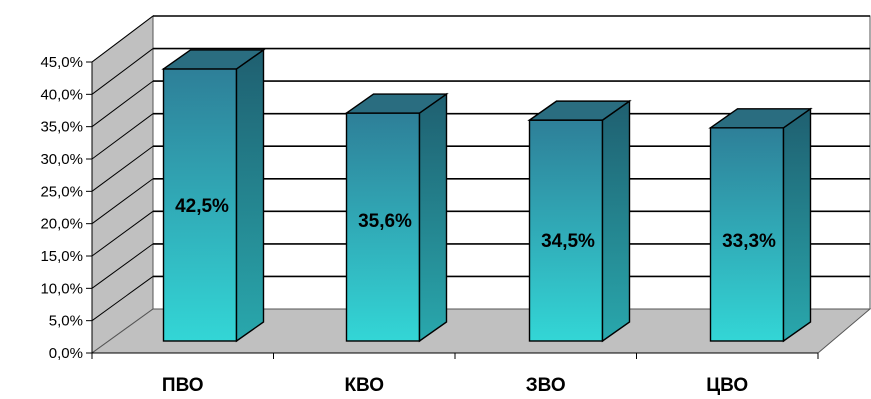 The image size is (871, 399). Describe the element at coordinates (61, 191) in the screenshot. I see `y-tick-label: 25,0%` at that location.